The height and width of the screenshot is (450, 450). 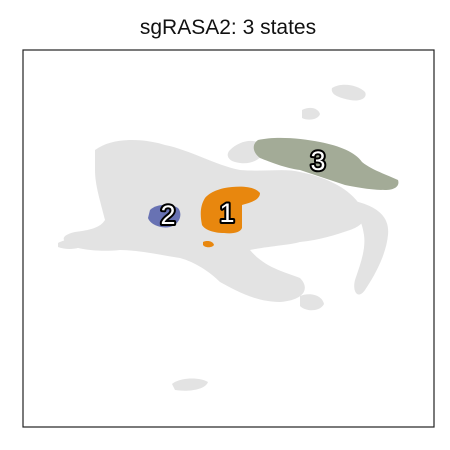 I want to click on state-1-region, so click(x=230, y=210).